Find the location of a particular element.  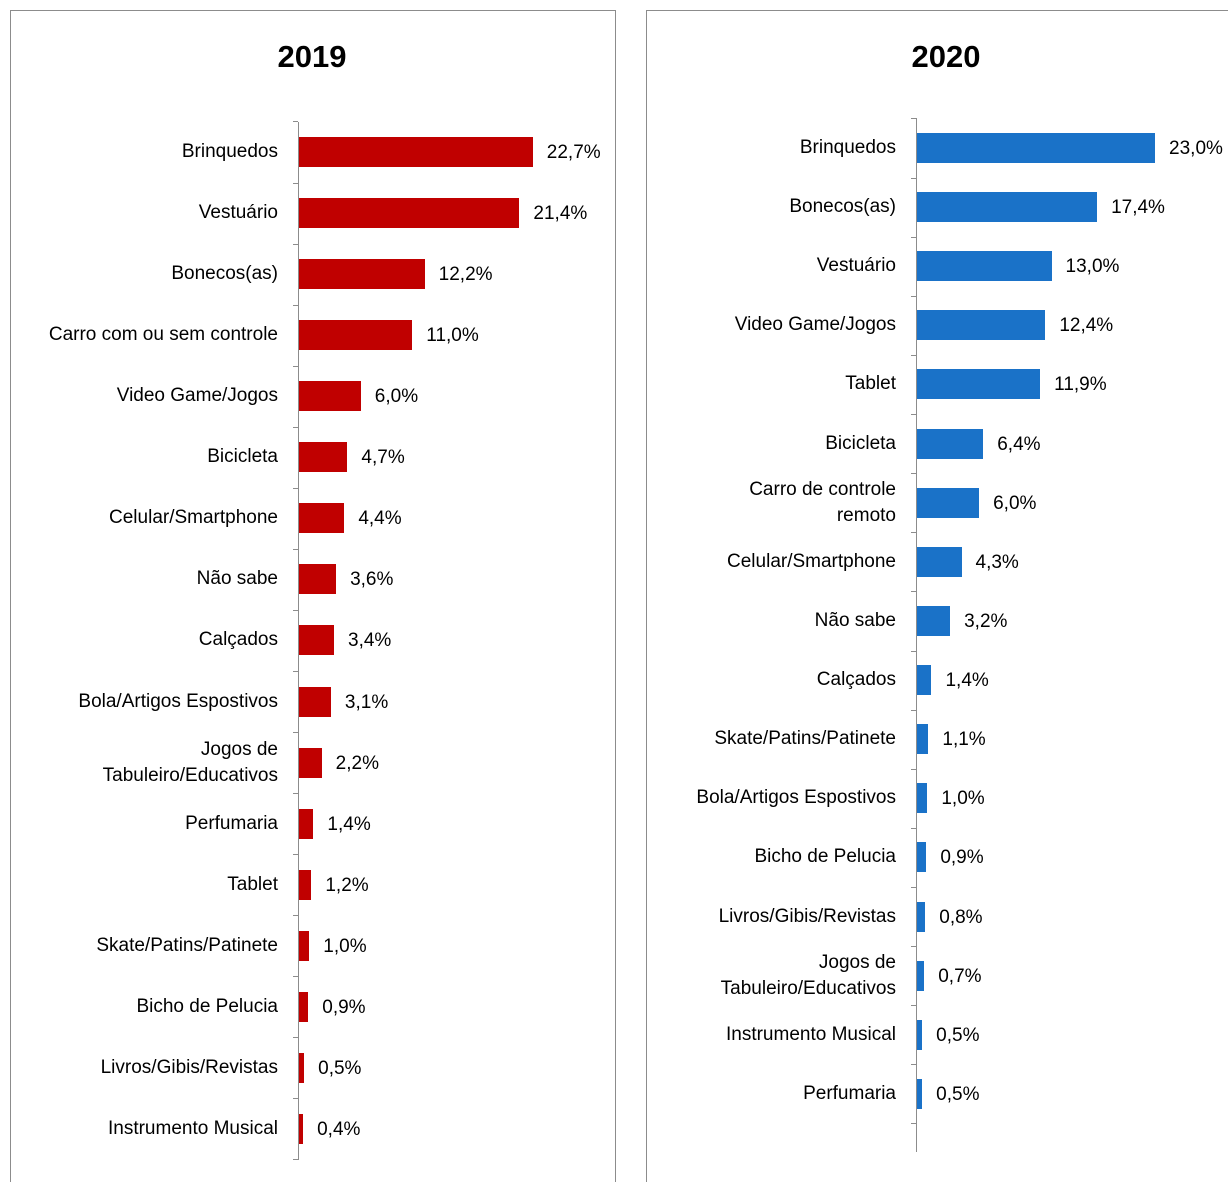

value-label: 0,4% is located at coordinates (339, 1129).